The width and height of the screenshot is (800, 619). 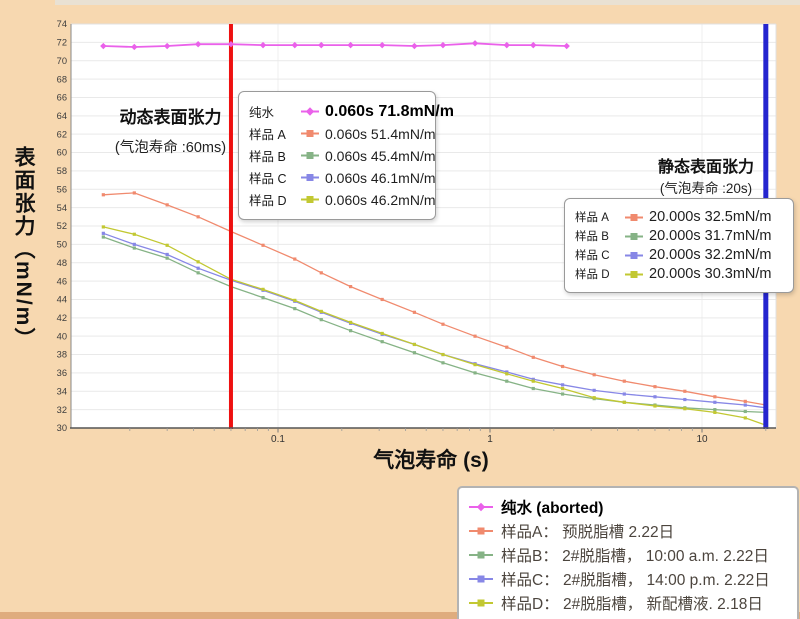 What do you see at coordinates (62, 410) in the screenshot?
I see `svg-text: 32` at bounding box center [62, 410].